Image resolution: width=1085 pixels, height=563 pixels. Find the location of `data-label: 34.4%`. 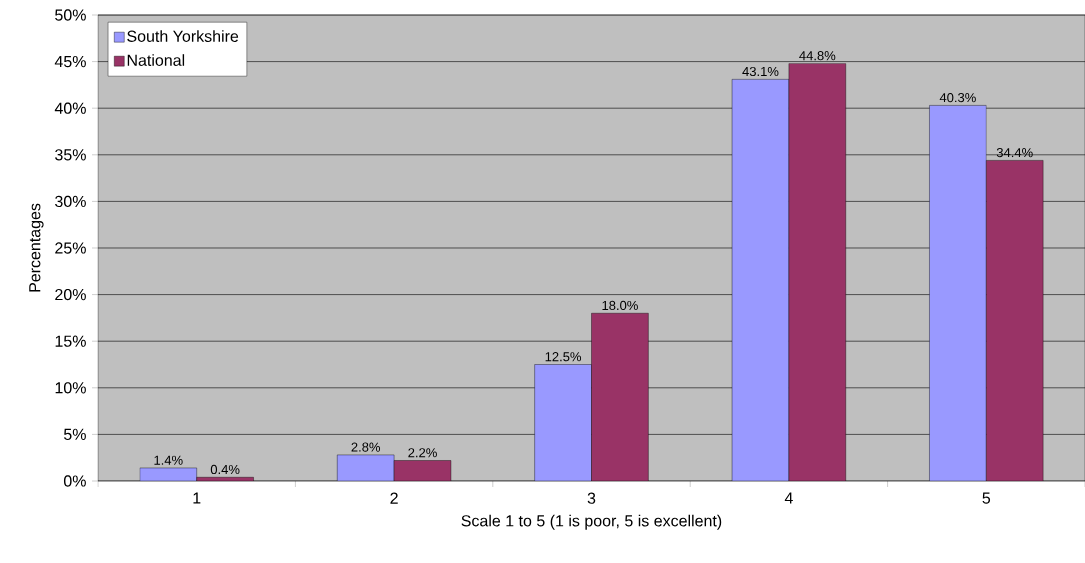

data-label: 34.4% is located at coordinates (1014, 152).